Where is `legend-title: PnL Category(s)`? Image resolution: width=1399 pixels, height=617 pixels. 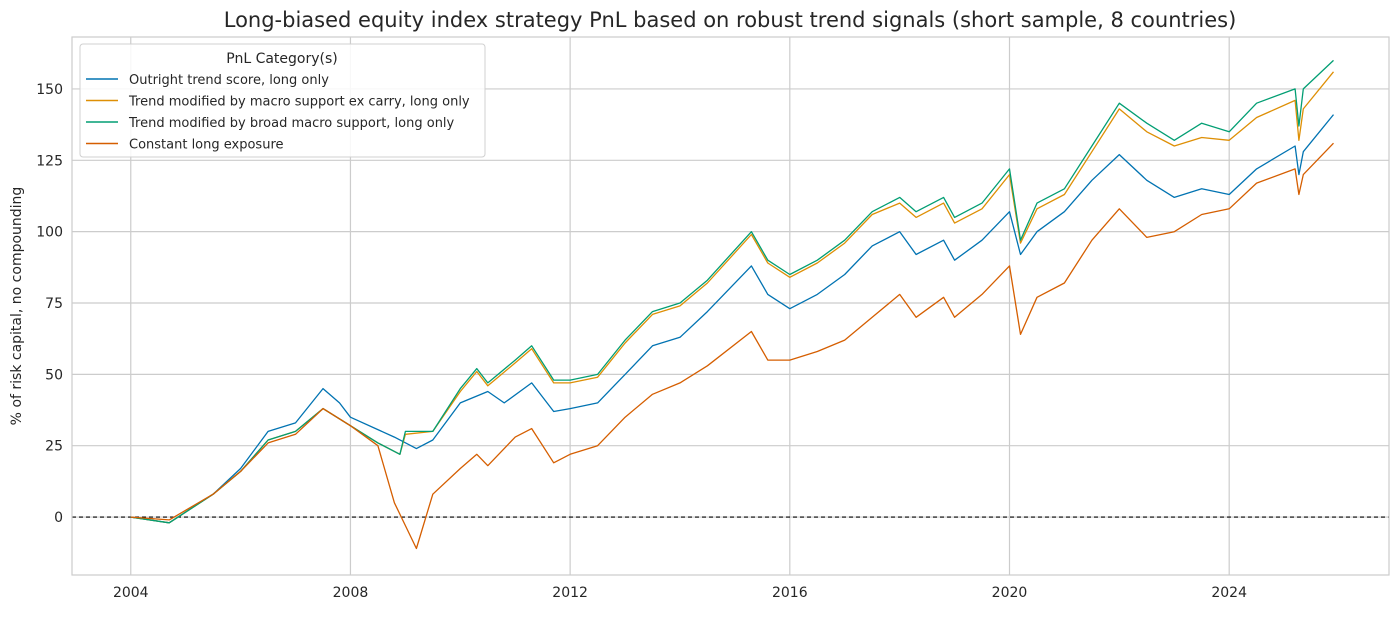 legend-title: PnL Category(s) is located at coordinates (282, 59).